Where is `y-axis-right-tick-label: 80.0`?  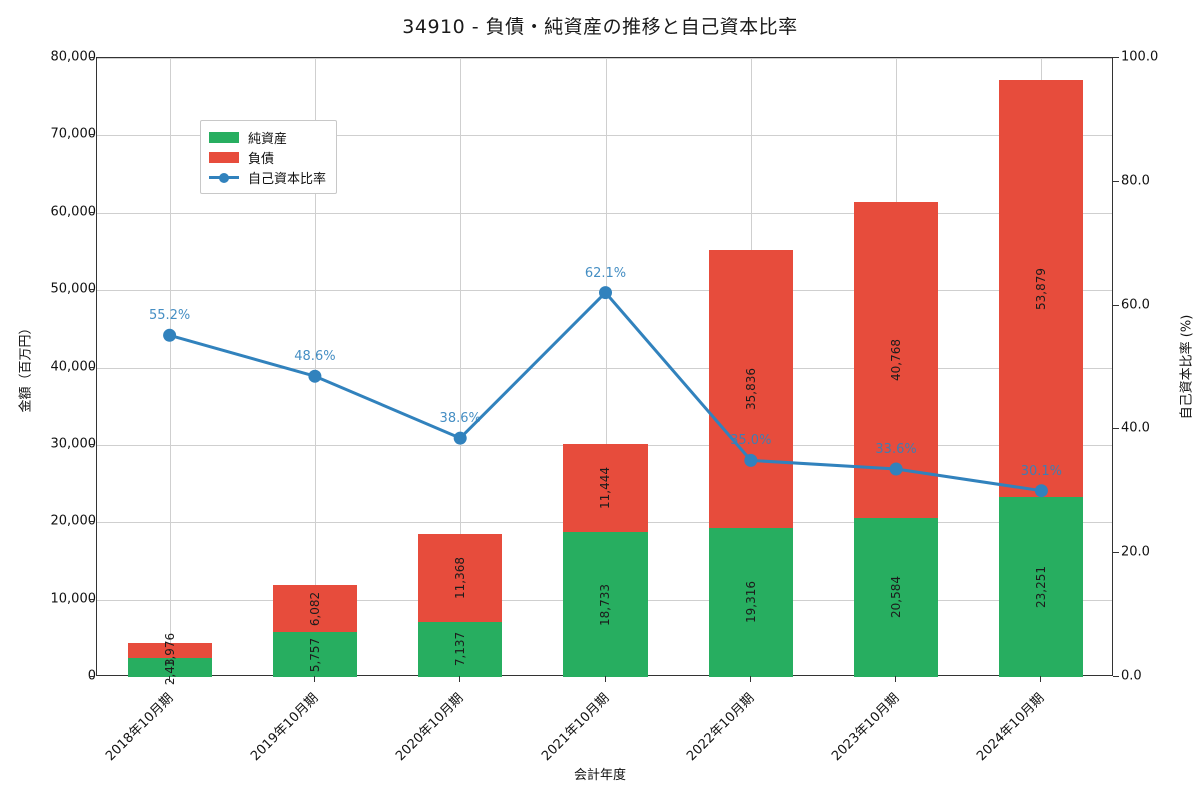
y-axis-right-tick-label: 80.0 is located at coordinates (1135, 181).